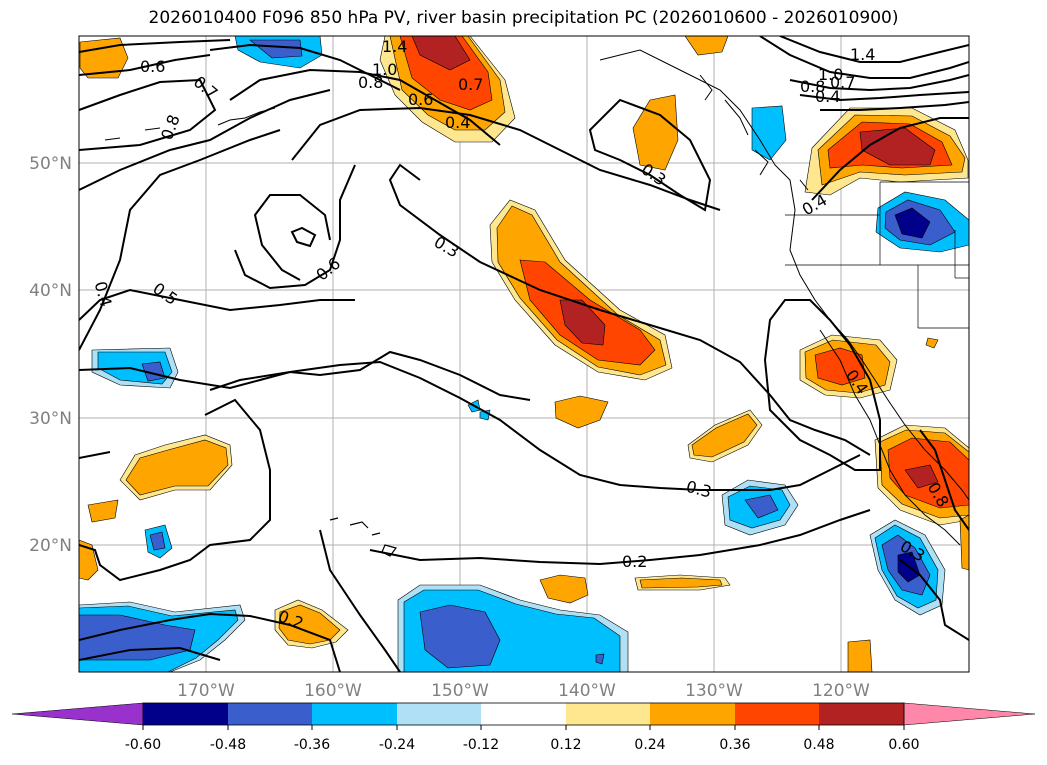  I want to click on lon-label: 150°W, so click(460, 691).